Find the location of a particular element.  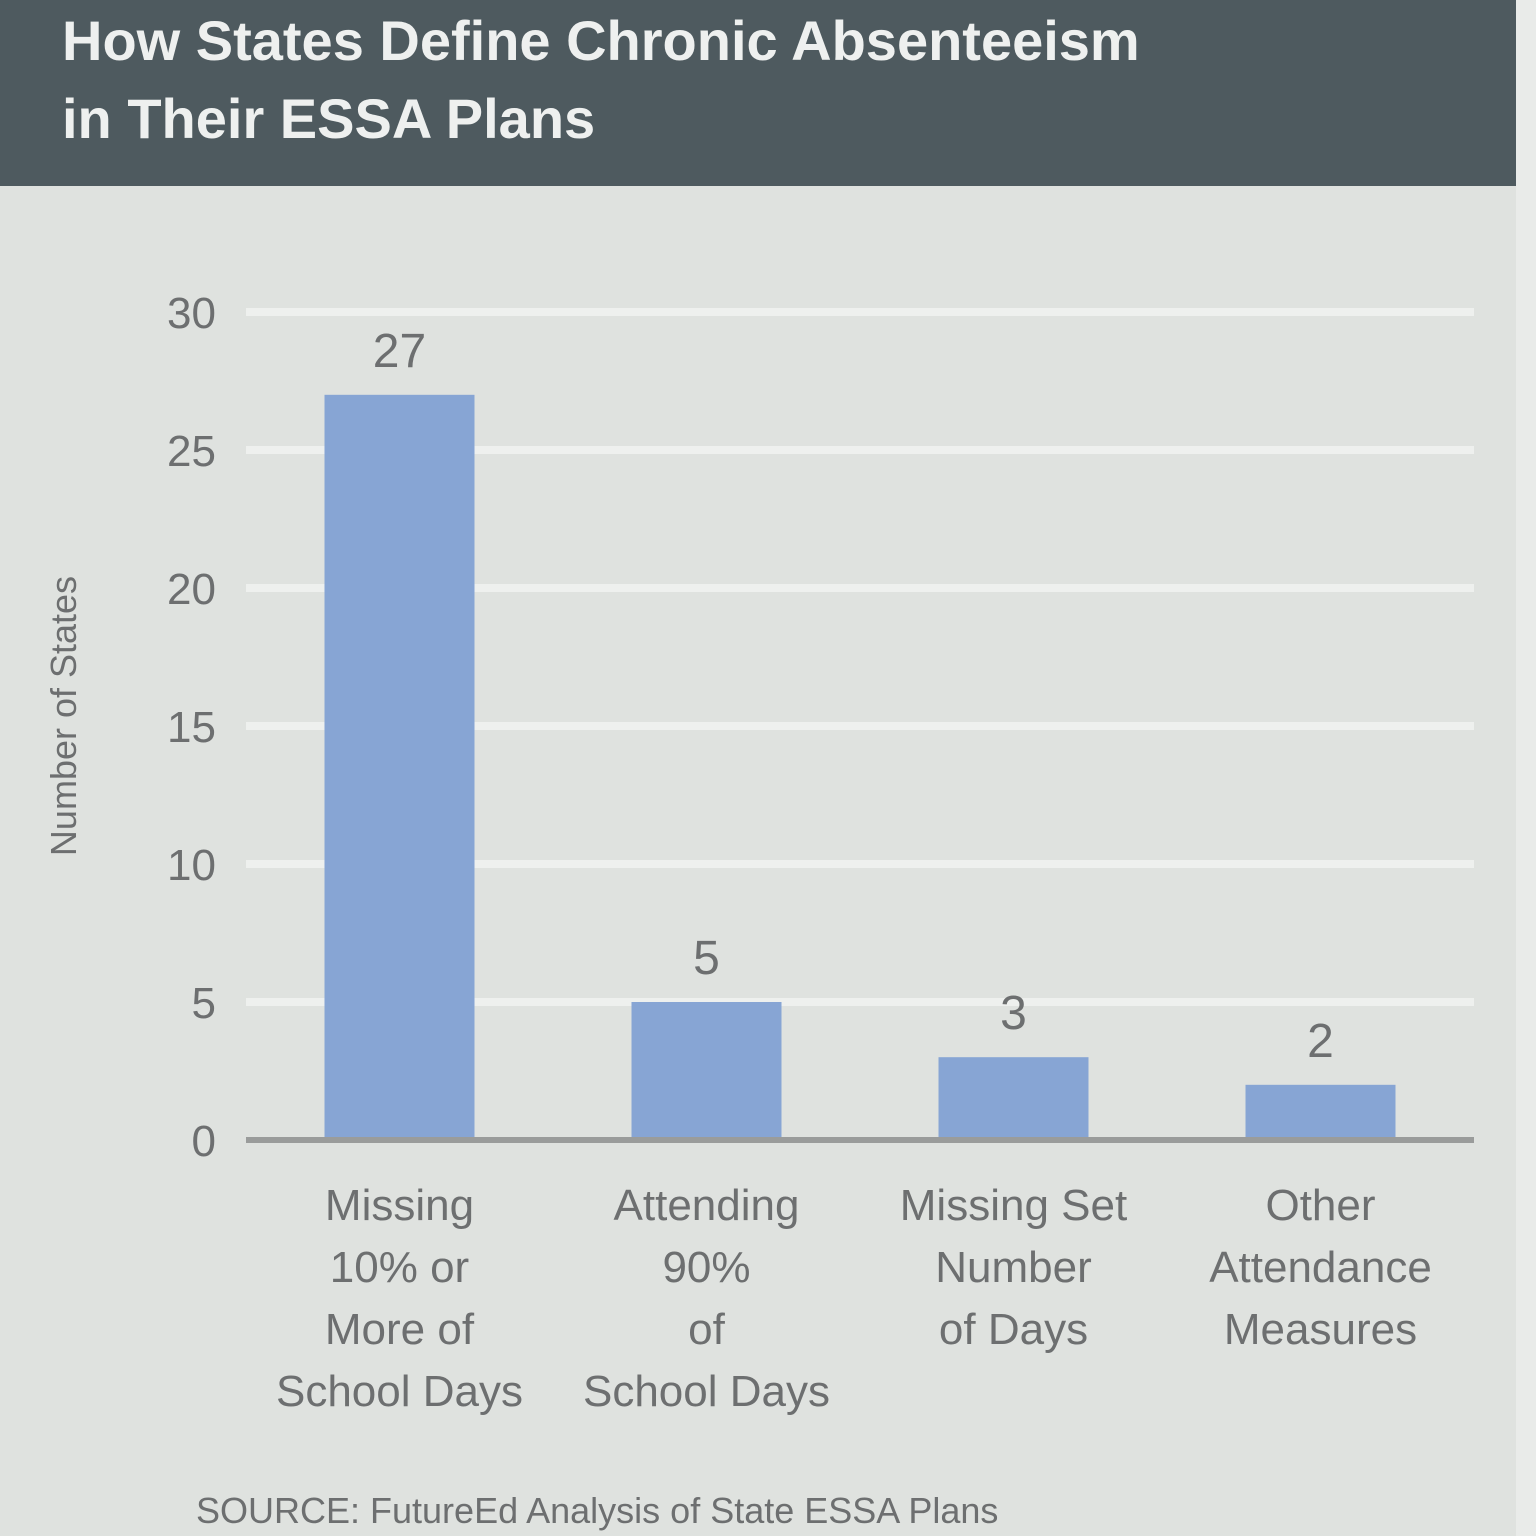

y-tick-label: 20 is located at coordinates (191, 589).